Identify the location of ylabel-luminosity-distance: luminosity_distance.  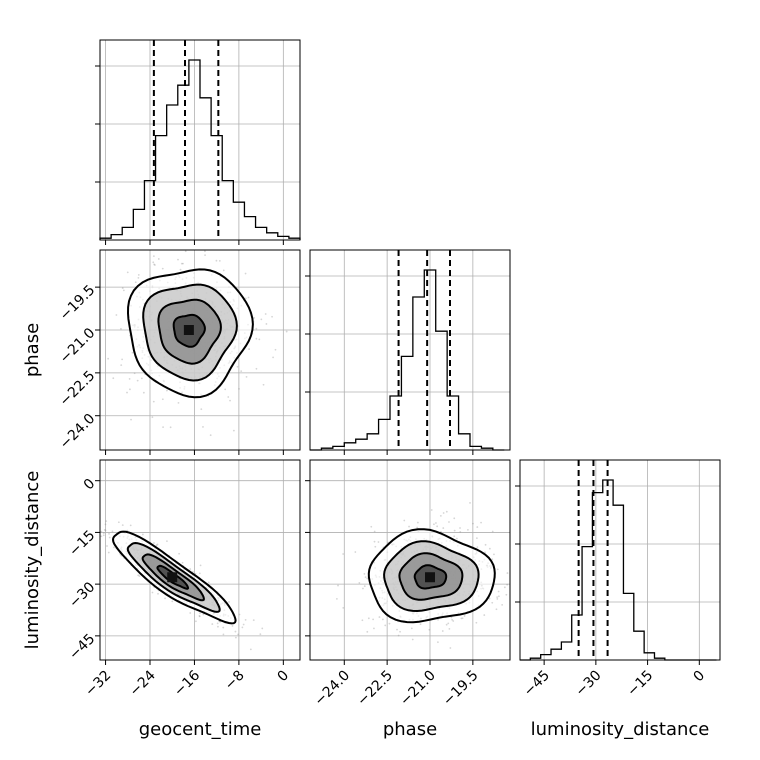
(32, 560).